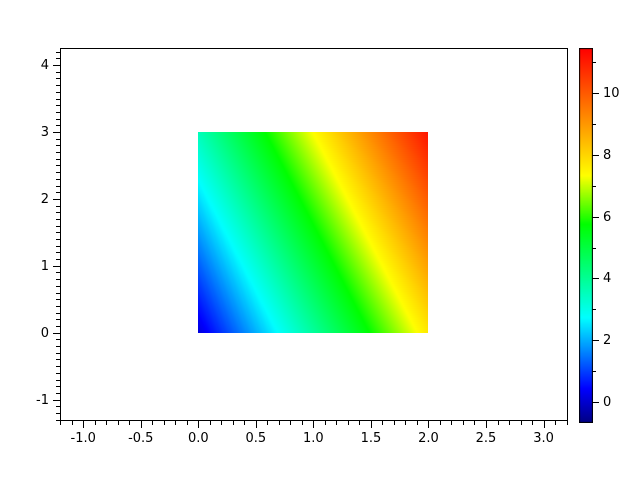 The width and height of the screenshot is (640, 480). I want to click on y-tick-label: -1, so click(42, 400).